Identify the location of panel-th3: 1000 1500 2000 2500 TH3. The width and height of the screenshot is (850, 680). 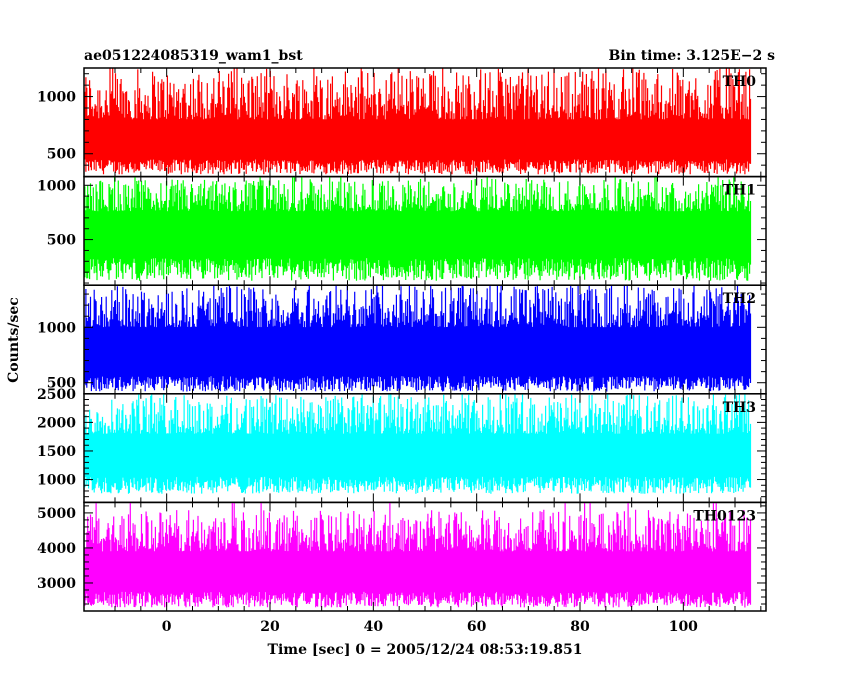
(402, 445).